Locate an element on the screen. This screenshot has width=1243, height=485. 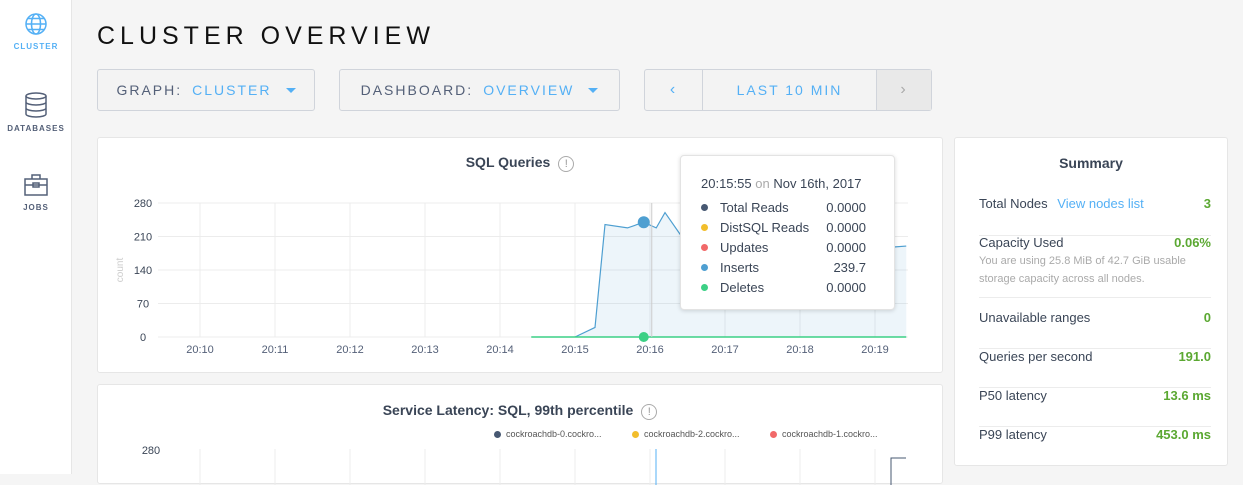
x-tick-label: 20:17 is located at coordinates (725, 350).